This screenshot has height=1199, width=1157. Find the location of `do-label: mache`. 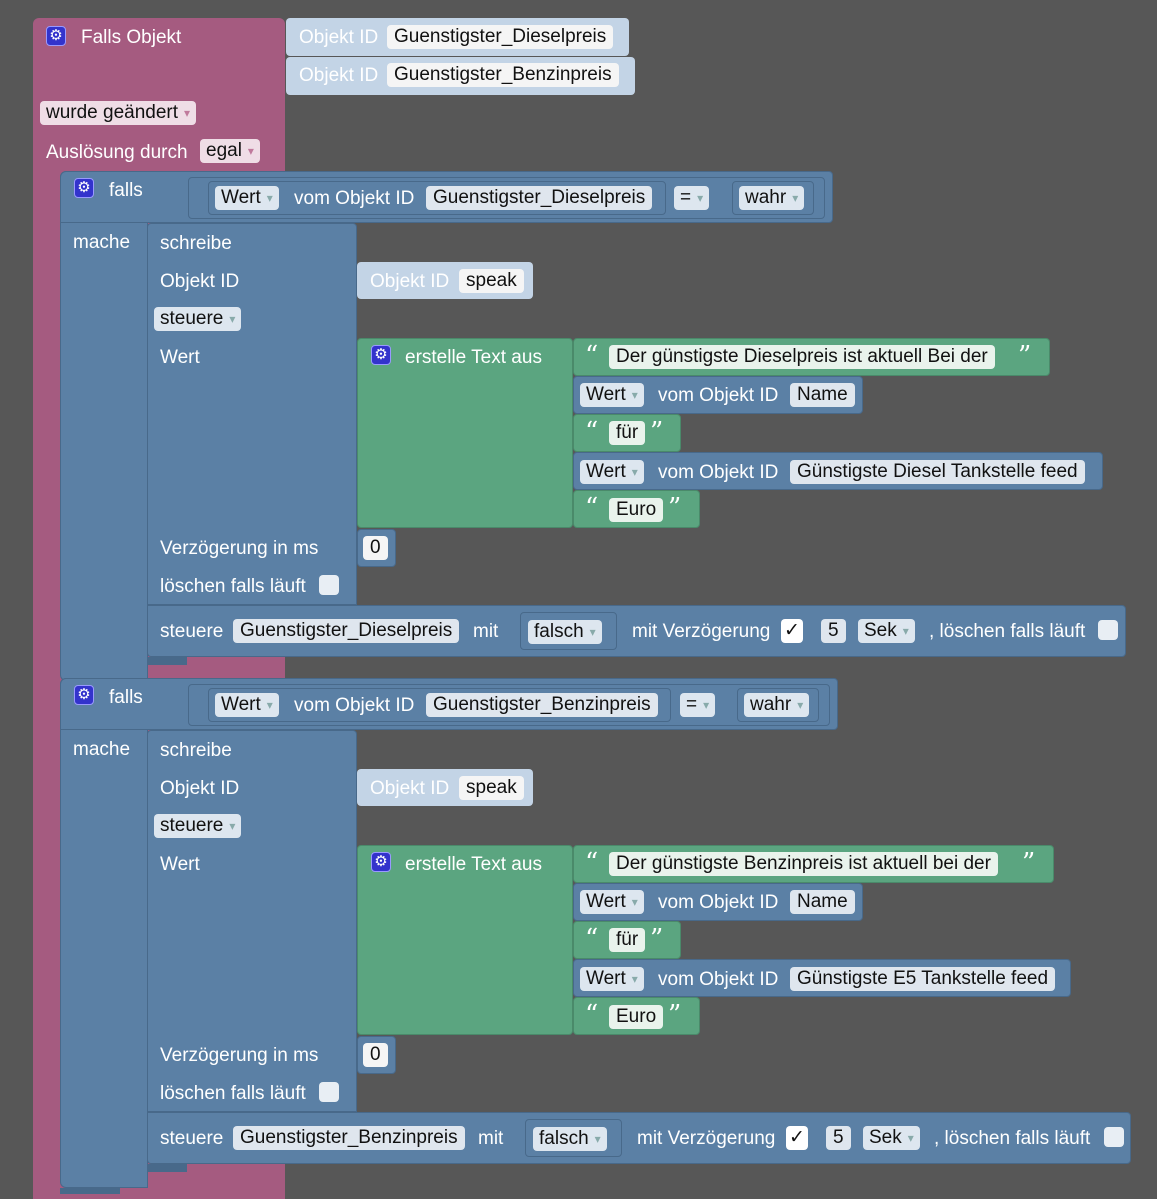

do-label: mache is located at coordinates (102, 242).